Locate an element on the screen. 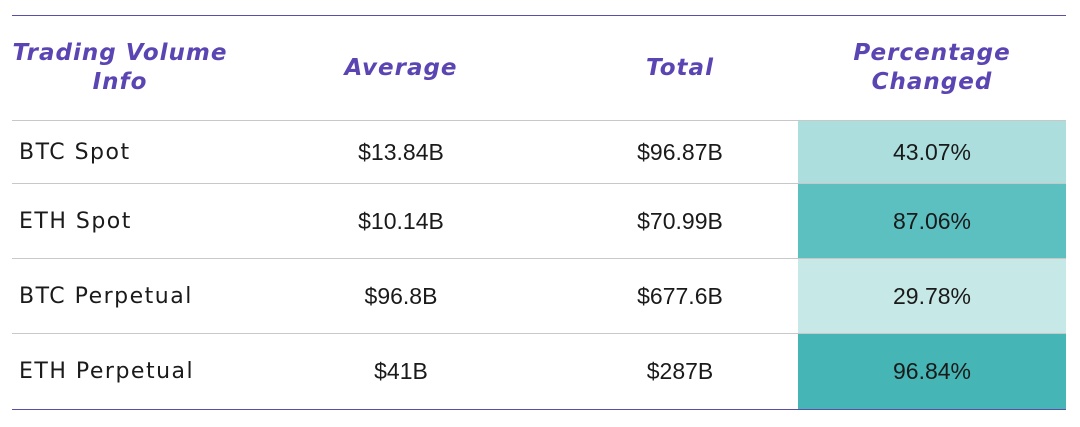  total-cell: $677.6B is located at coordinates (680, 295).